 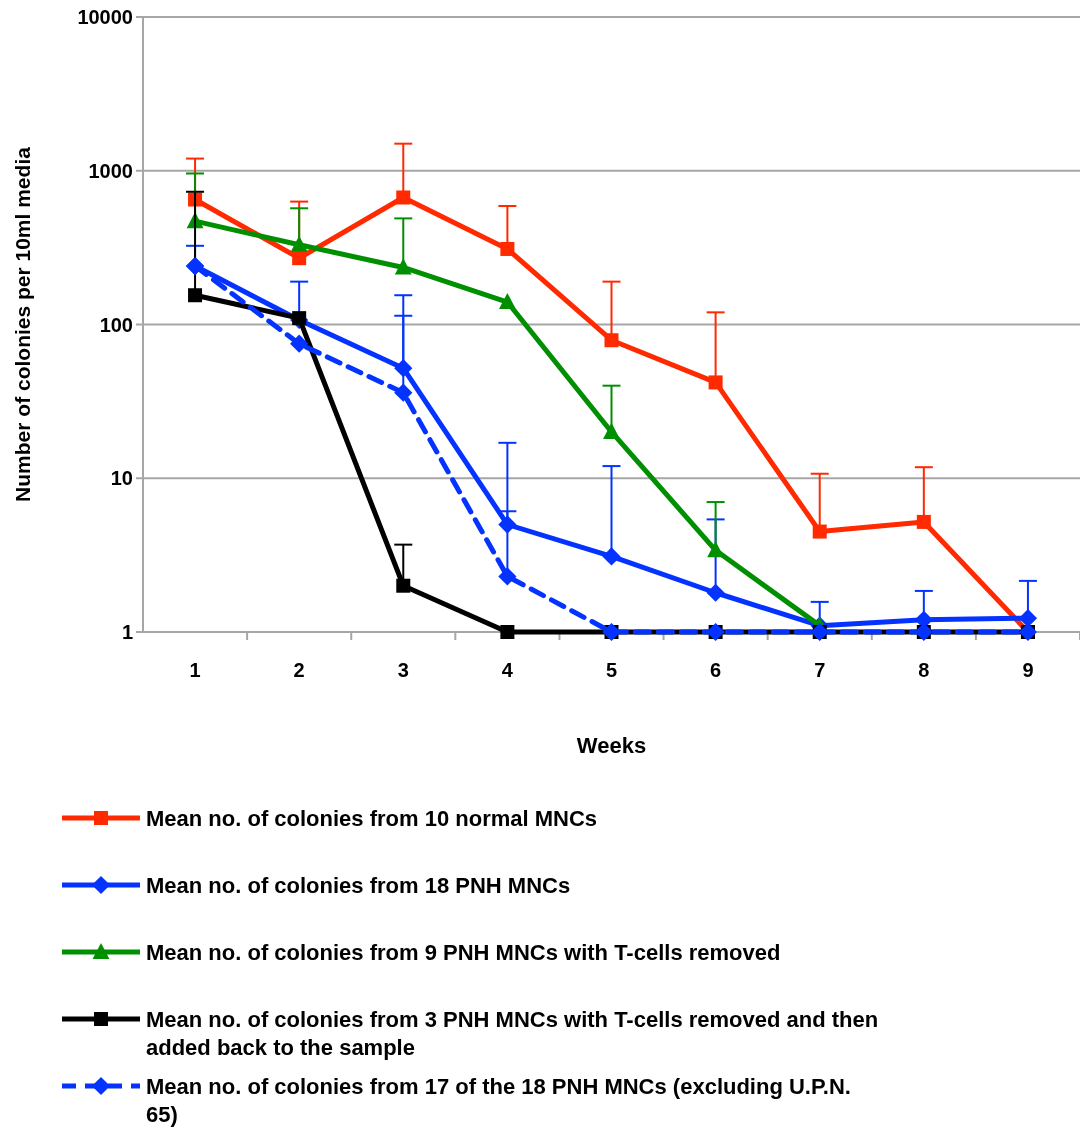 What do you see at coordinates (22, 324) in the screenshot?
I see `y-axis-title: Number of colonies per 10ml media` at bounding box center [22, 324].